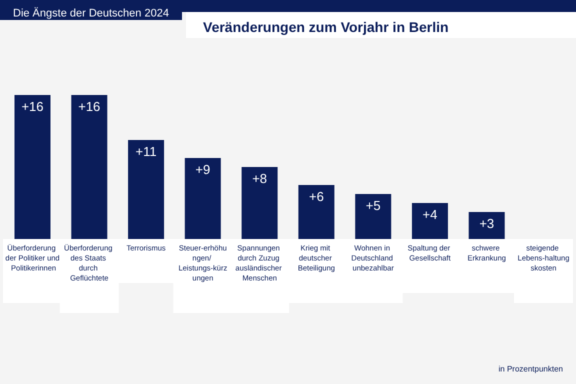 This screenshot has width=576, height=384. I want to click on data-label: +8, so click(260, 178).